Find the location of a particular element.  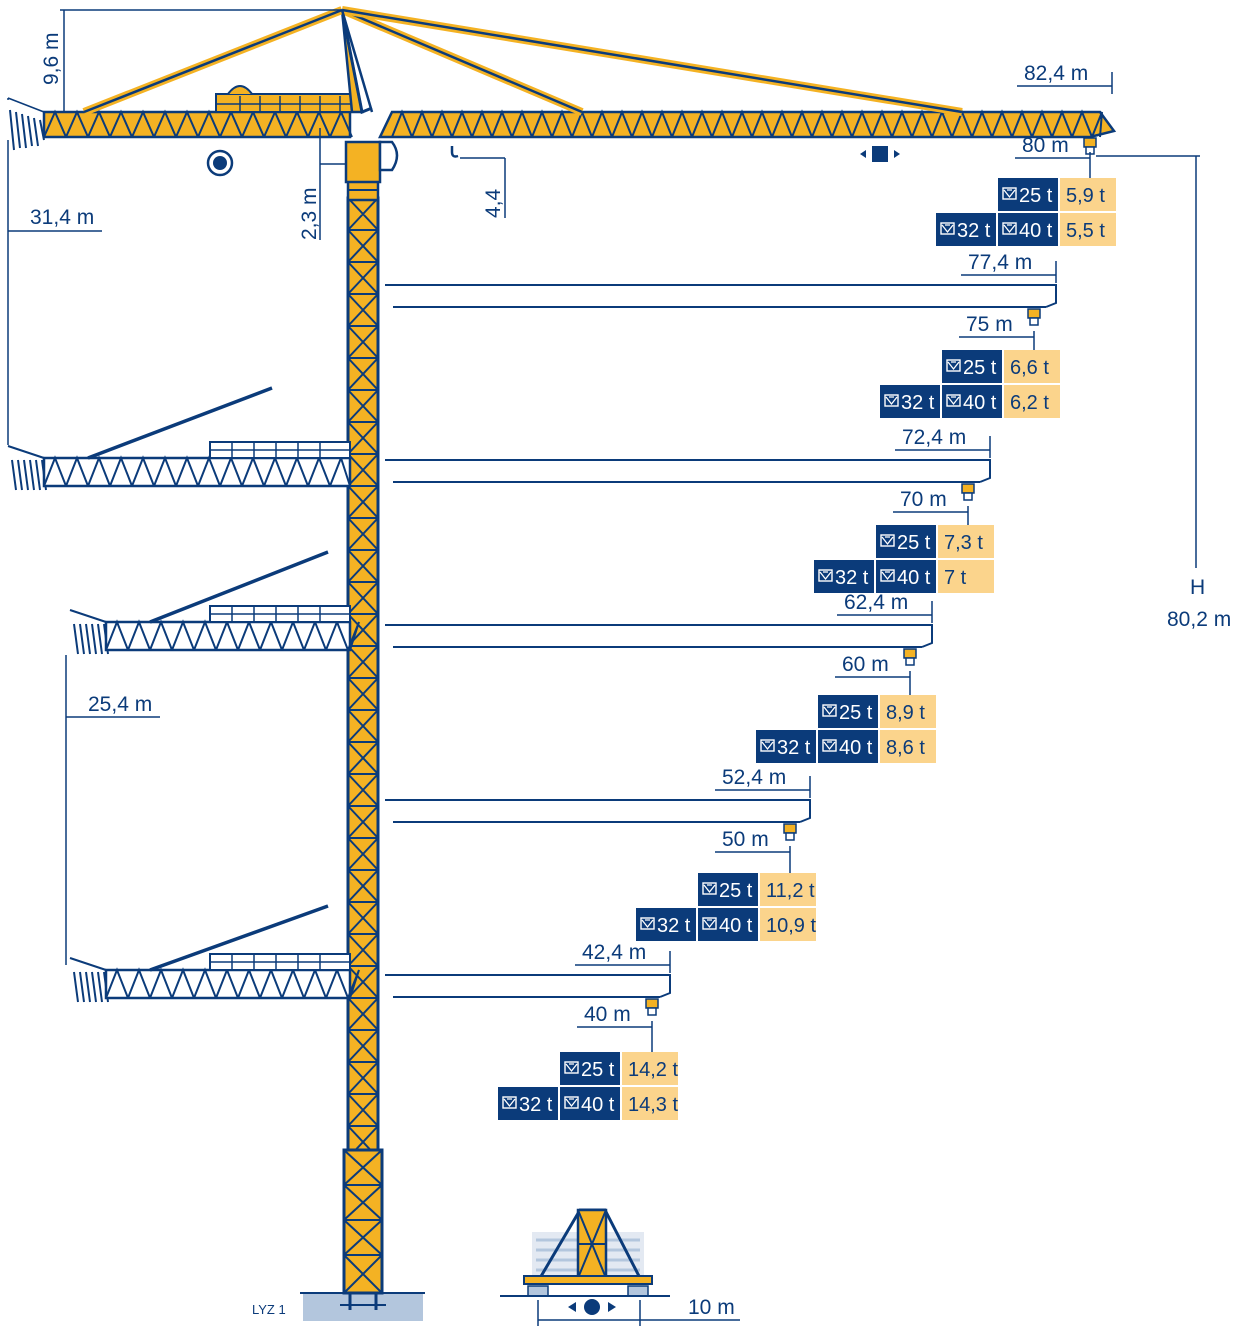

counter-jib-31-dimension is located at coordinates (54, 292).